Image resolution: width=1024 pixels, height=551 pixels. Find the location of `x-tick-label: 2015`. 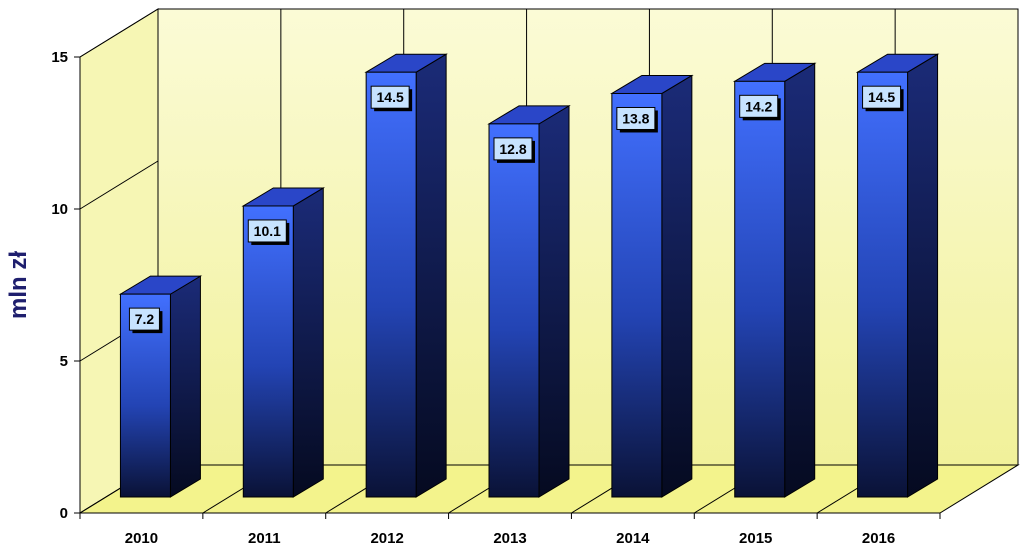

x-tick-label: 2015 is located at coordinates (755, 538).